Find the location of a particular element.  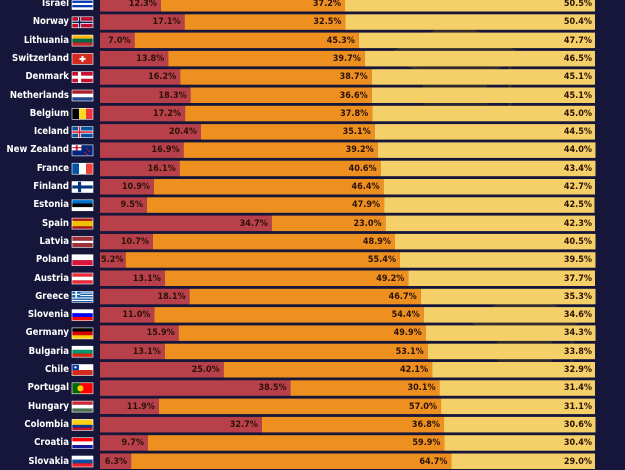

data-label: 44.5% is located at coordinates (577, 132).